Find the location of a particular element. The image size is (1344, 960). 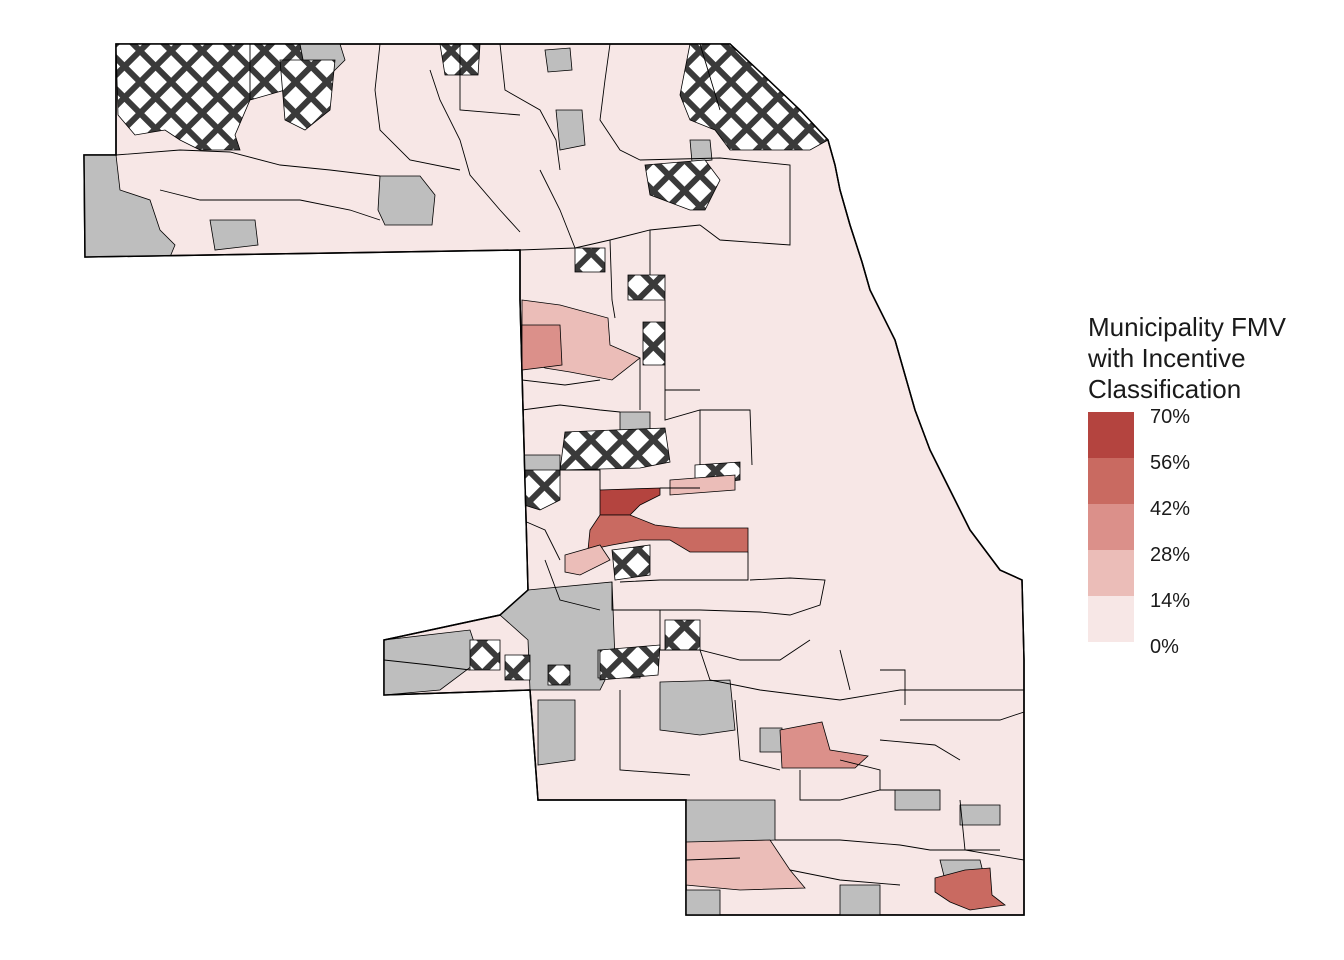

hatched-region-mid-n1 is located at coordinates (590, 260).